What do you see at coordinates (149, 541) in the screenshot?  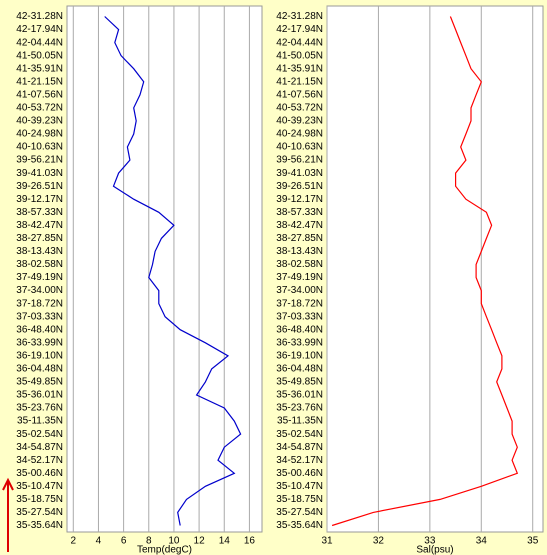 I see `x-tick-label: 8` at bounding box center [149, 541].